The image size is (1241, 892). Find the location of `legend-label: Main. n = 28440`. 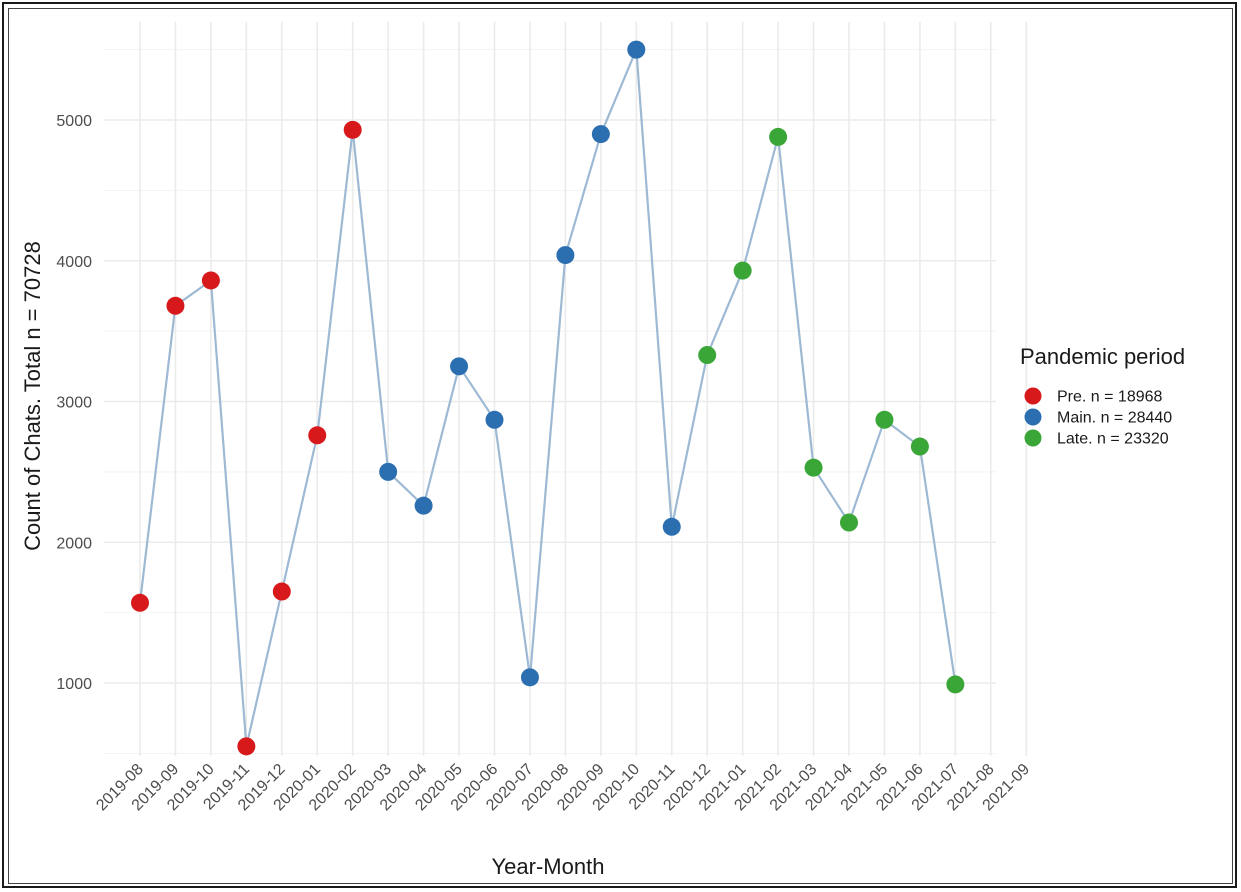

legend-label: Main. n = 28440 is located at coordinates (1114, 418).